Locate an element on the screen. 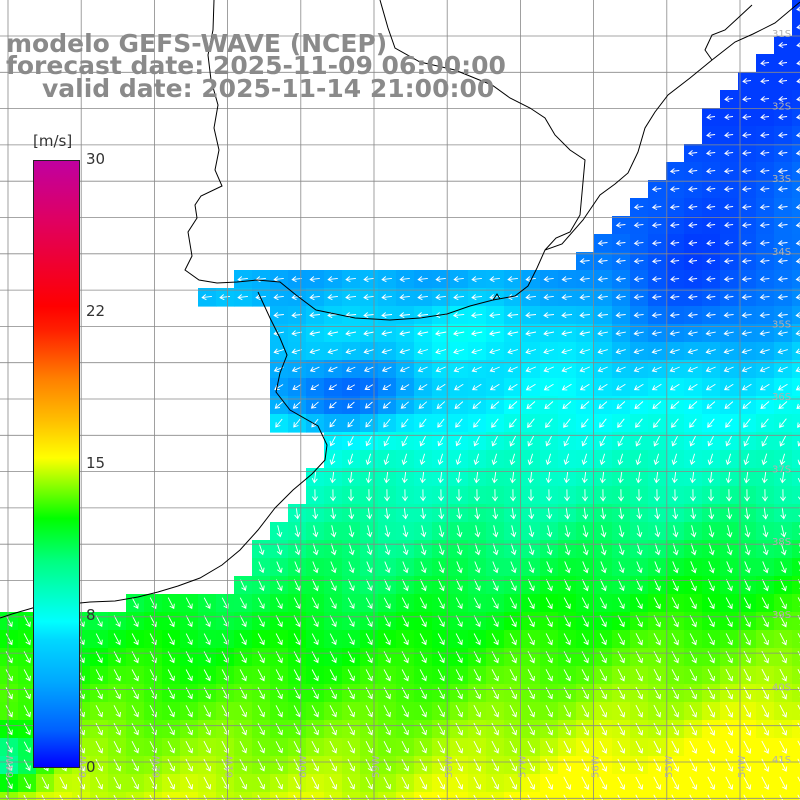  latitude-label: 41S is located at coordinates (781, 760).